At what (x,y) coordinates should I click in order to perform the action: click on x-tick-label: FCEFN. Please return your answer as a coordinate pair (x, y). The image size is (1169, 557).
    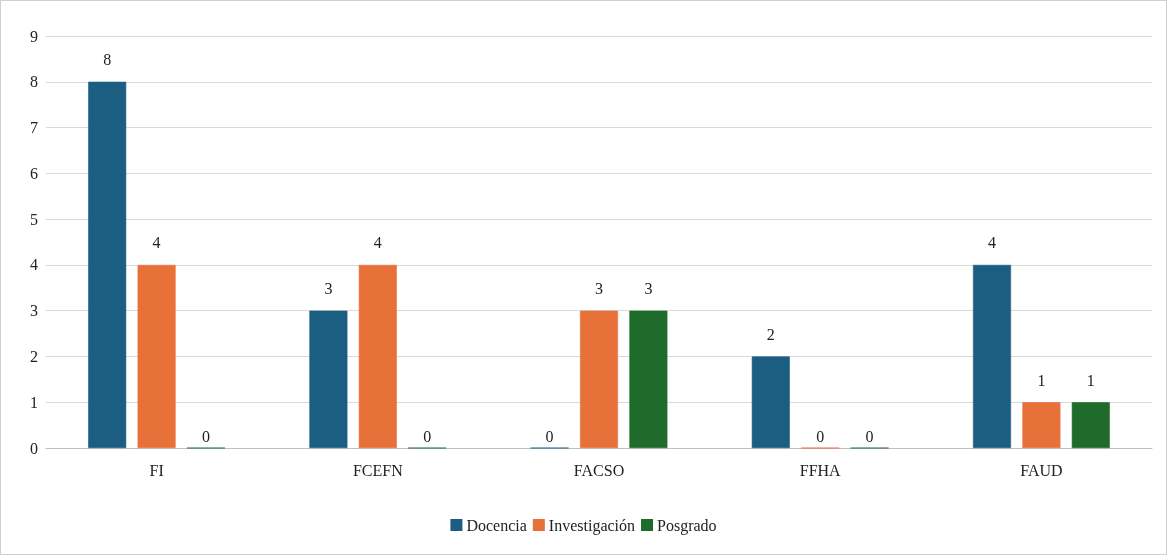
    Looking at the image, I should click on (378, 470).